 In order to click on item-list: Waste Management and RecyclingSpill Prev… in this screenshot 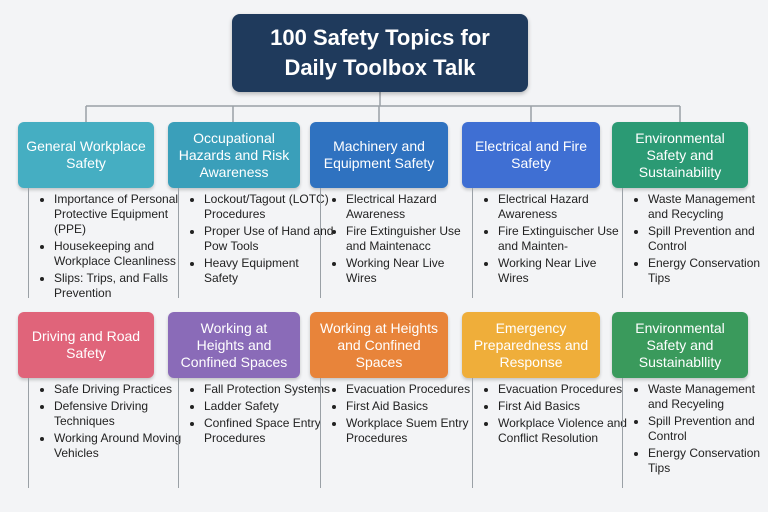, I will do `click(698, 240)`.